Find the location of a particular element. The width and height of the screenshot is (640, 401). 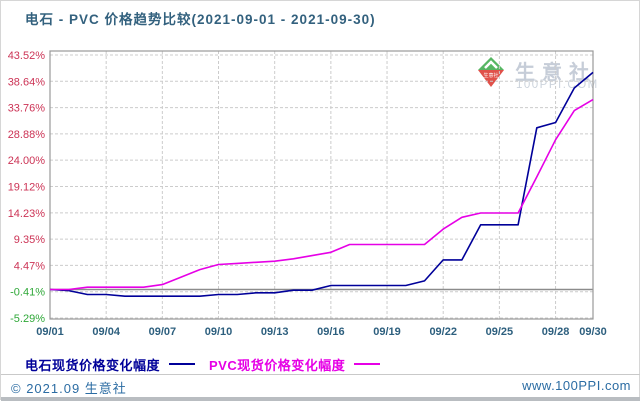

legend-label-pvc: PVC现货价格变化幅度 is located at coordinates (277, 365).